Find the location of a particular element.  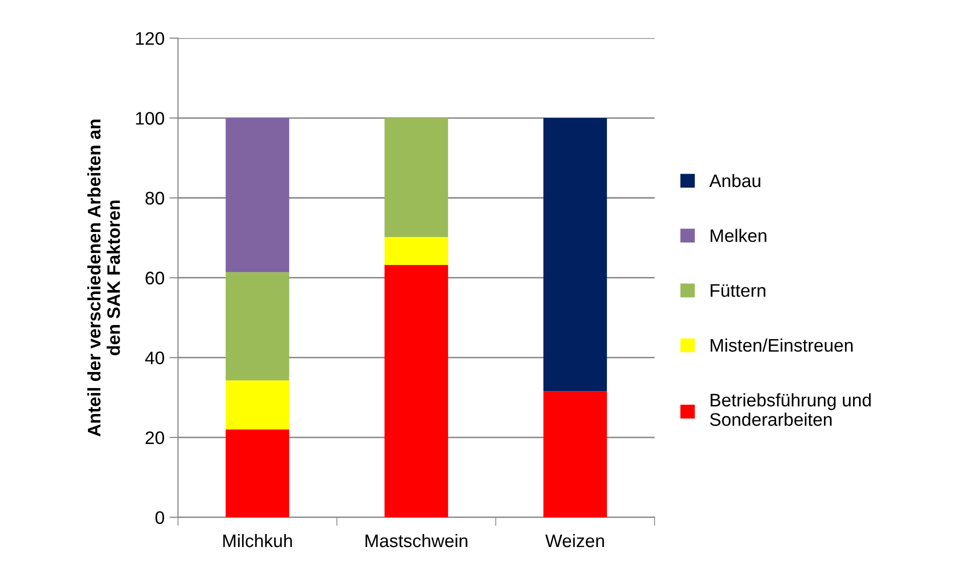

x-tick-label: Weizen is located at coordinates (574, 541).